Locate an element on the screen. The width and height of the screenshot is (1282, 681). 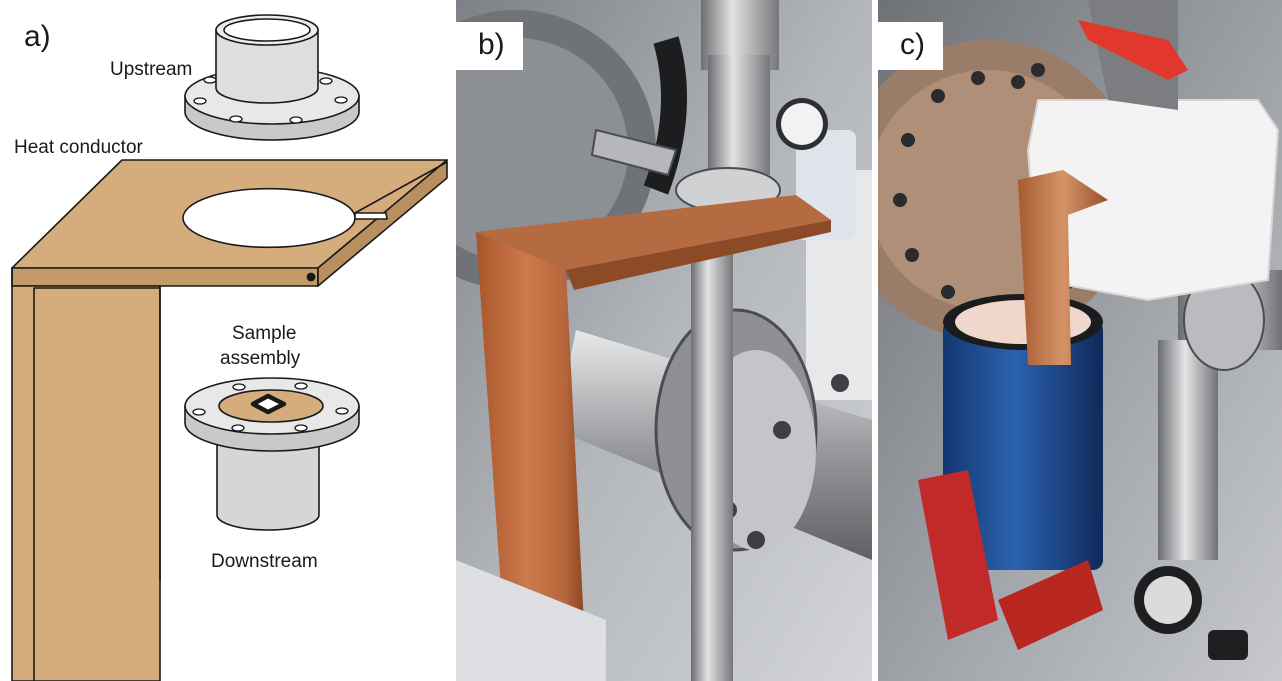
heat-conductor-label: Heat conductor is located at coordinates (78, 147).